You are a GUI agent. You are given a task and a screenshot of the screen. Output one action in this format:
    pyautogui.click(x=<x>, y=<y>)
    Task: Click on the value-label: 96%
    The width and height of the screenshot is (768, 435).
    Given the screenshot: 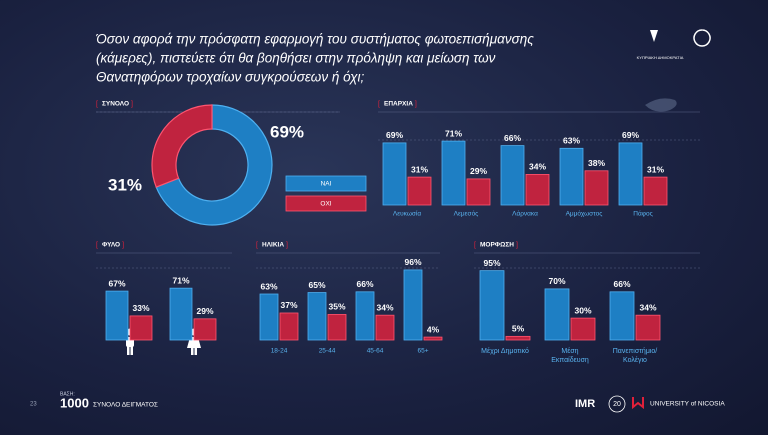 What is the action you would take?
    pyautogui.click(x=412, y=262)
    